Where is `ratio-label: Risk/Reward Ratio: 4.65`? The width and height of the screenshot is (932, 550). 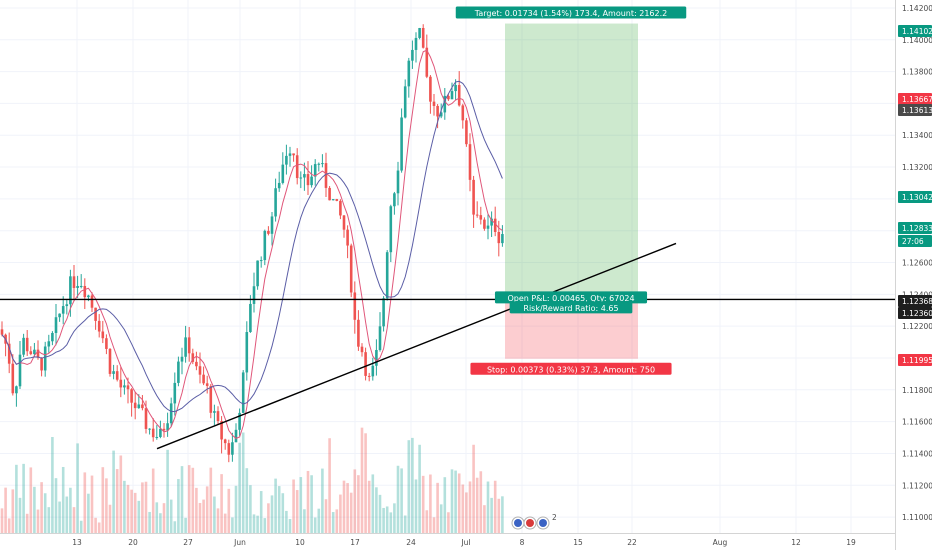
ratio-label: Risk/Reward Ratio: 4.65 is located at coordinates (570, 308).